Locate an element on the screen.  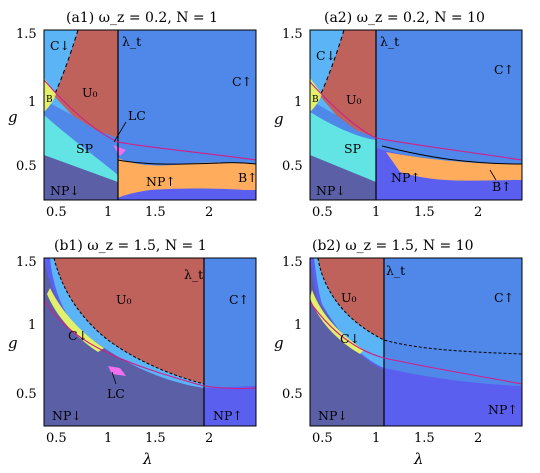
panel-b2-labels: U₀ λ_t C↑ C↓ NP↓ NP↑ is located at coordinates (418, 343).